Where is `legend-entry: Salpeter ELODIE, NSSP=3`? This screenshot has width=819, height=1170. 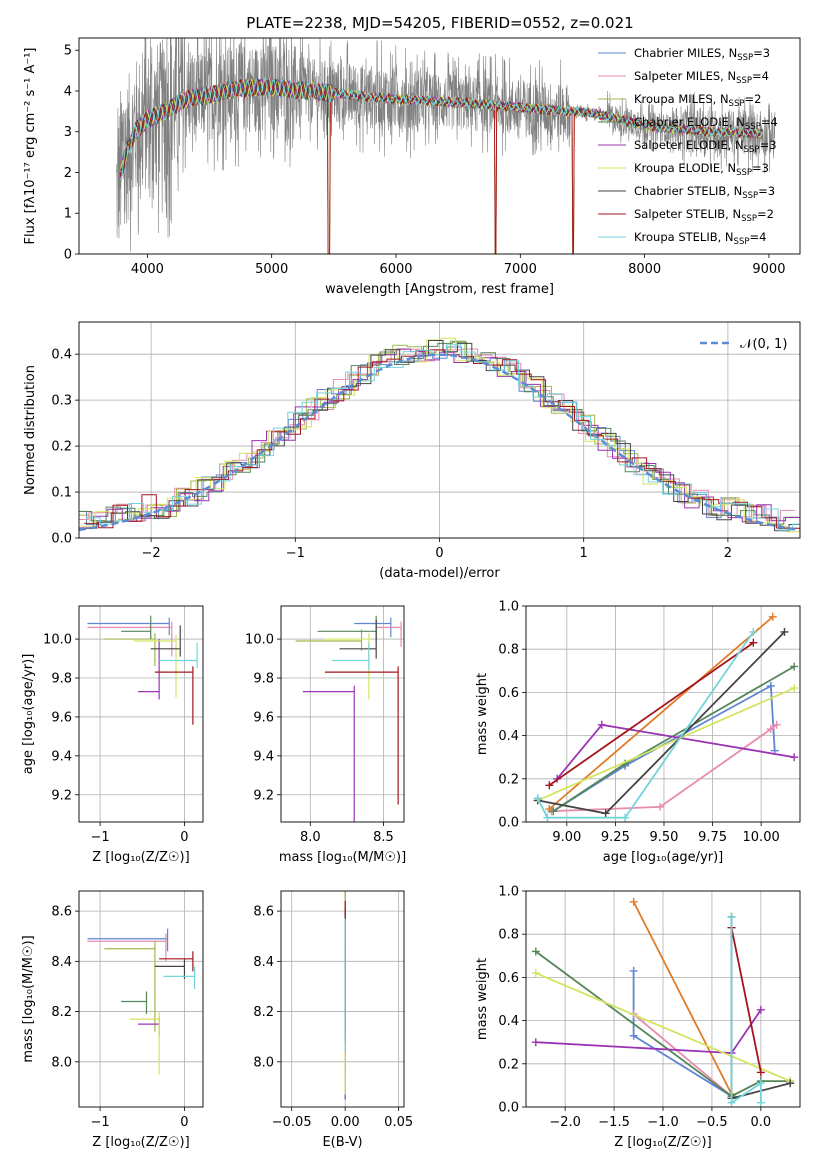
legend-entry: Salpeter ELODIE, NSSP=3 is located at coordinates (705, 146).